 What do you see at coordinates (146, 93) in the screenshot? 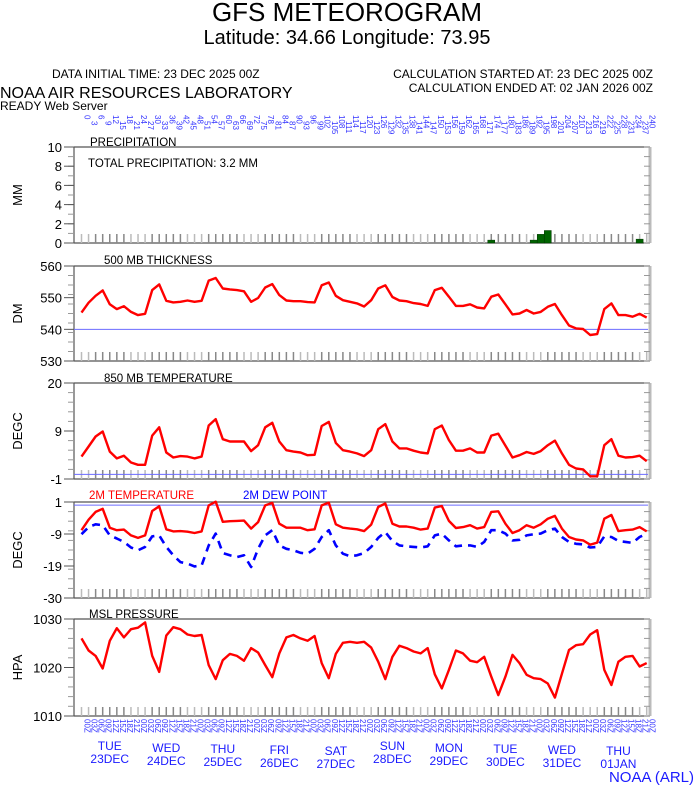
I see `lab-name: NOAA AIR RESOURCES LABORATORY` at bounding box center [146, 93].